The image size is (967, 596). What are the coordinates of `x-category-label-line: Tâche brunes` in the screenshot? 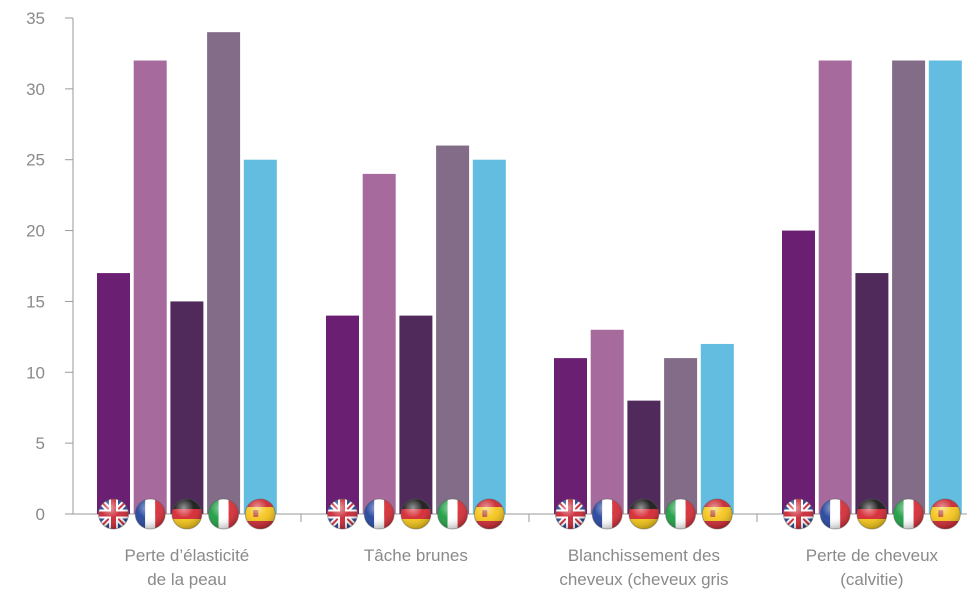 It's located at (416, 555).